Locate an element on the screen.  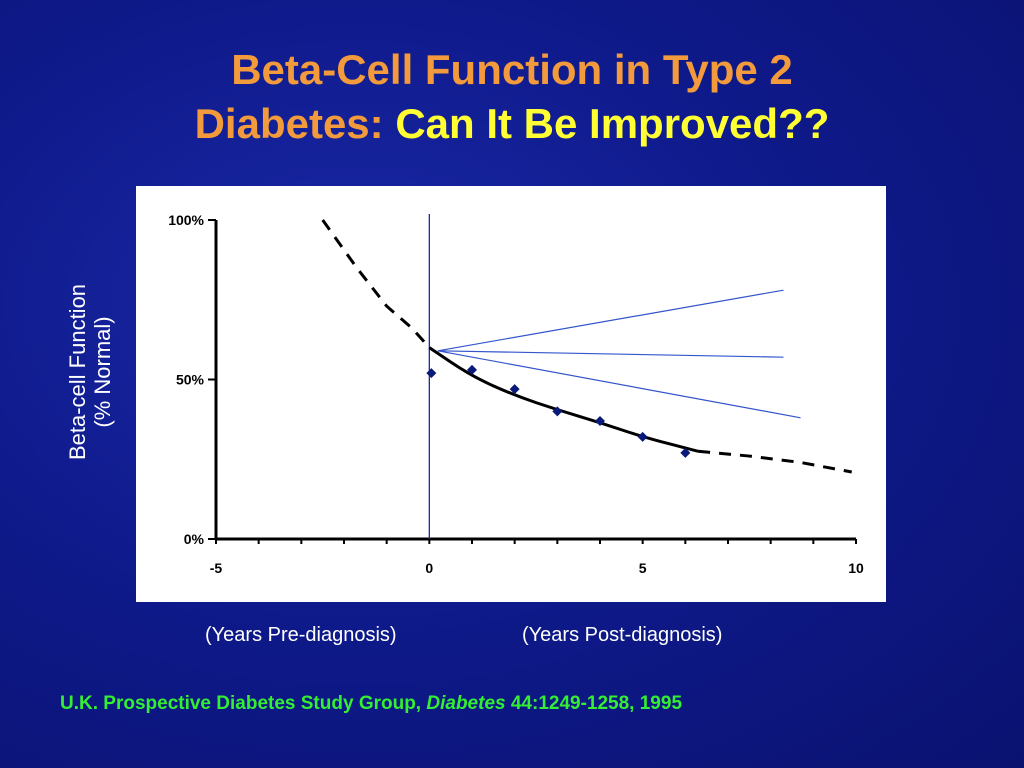
citation-volume: 44:1249-1258, 1995 is located at coordinates (594, 703).